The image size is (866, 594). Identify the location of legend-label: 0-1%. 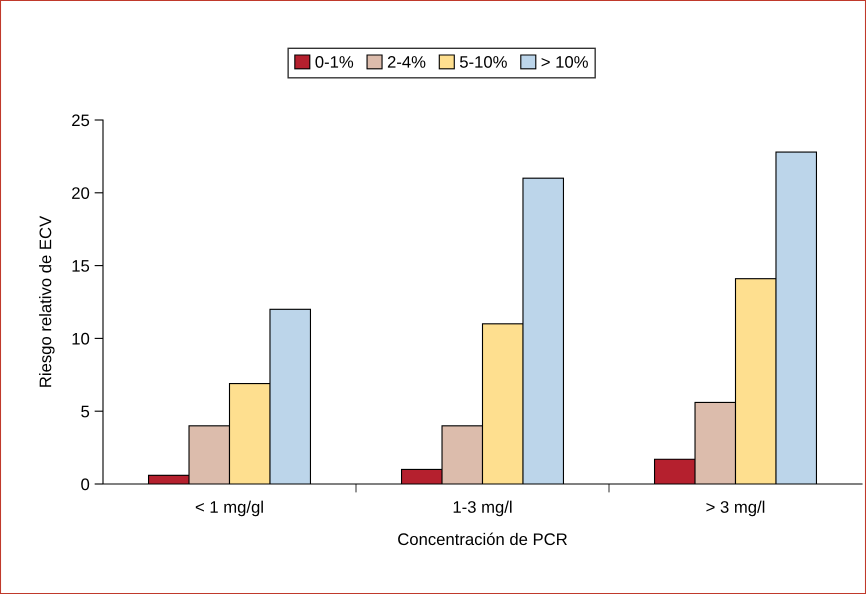
(334, 62).